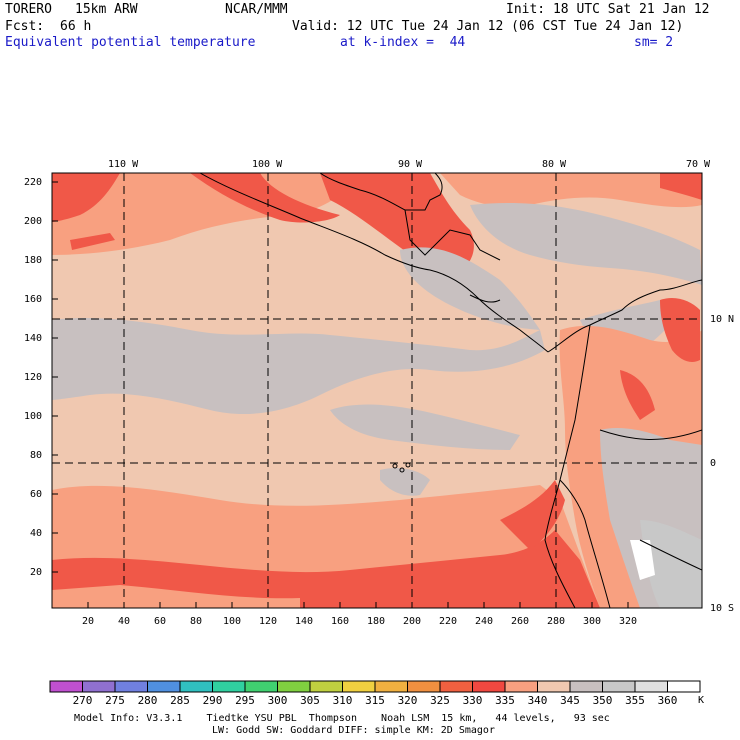  What do you see at coordinates (554, 164) in the screenshot?
I see `lon-label-80w: 80 W` at bounding box center [554, 164].